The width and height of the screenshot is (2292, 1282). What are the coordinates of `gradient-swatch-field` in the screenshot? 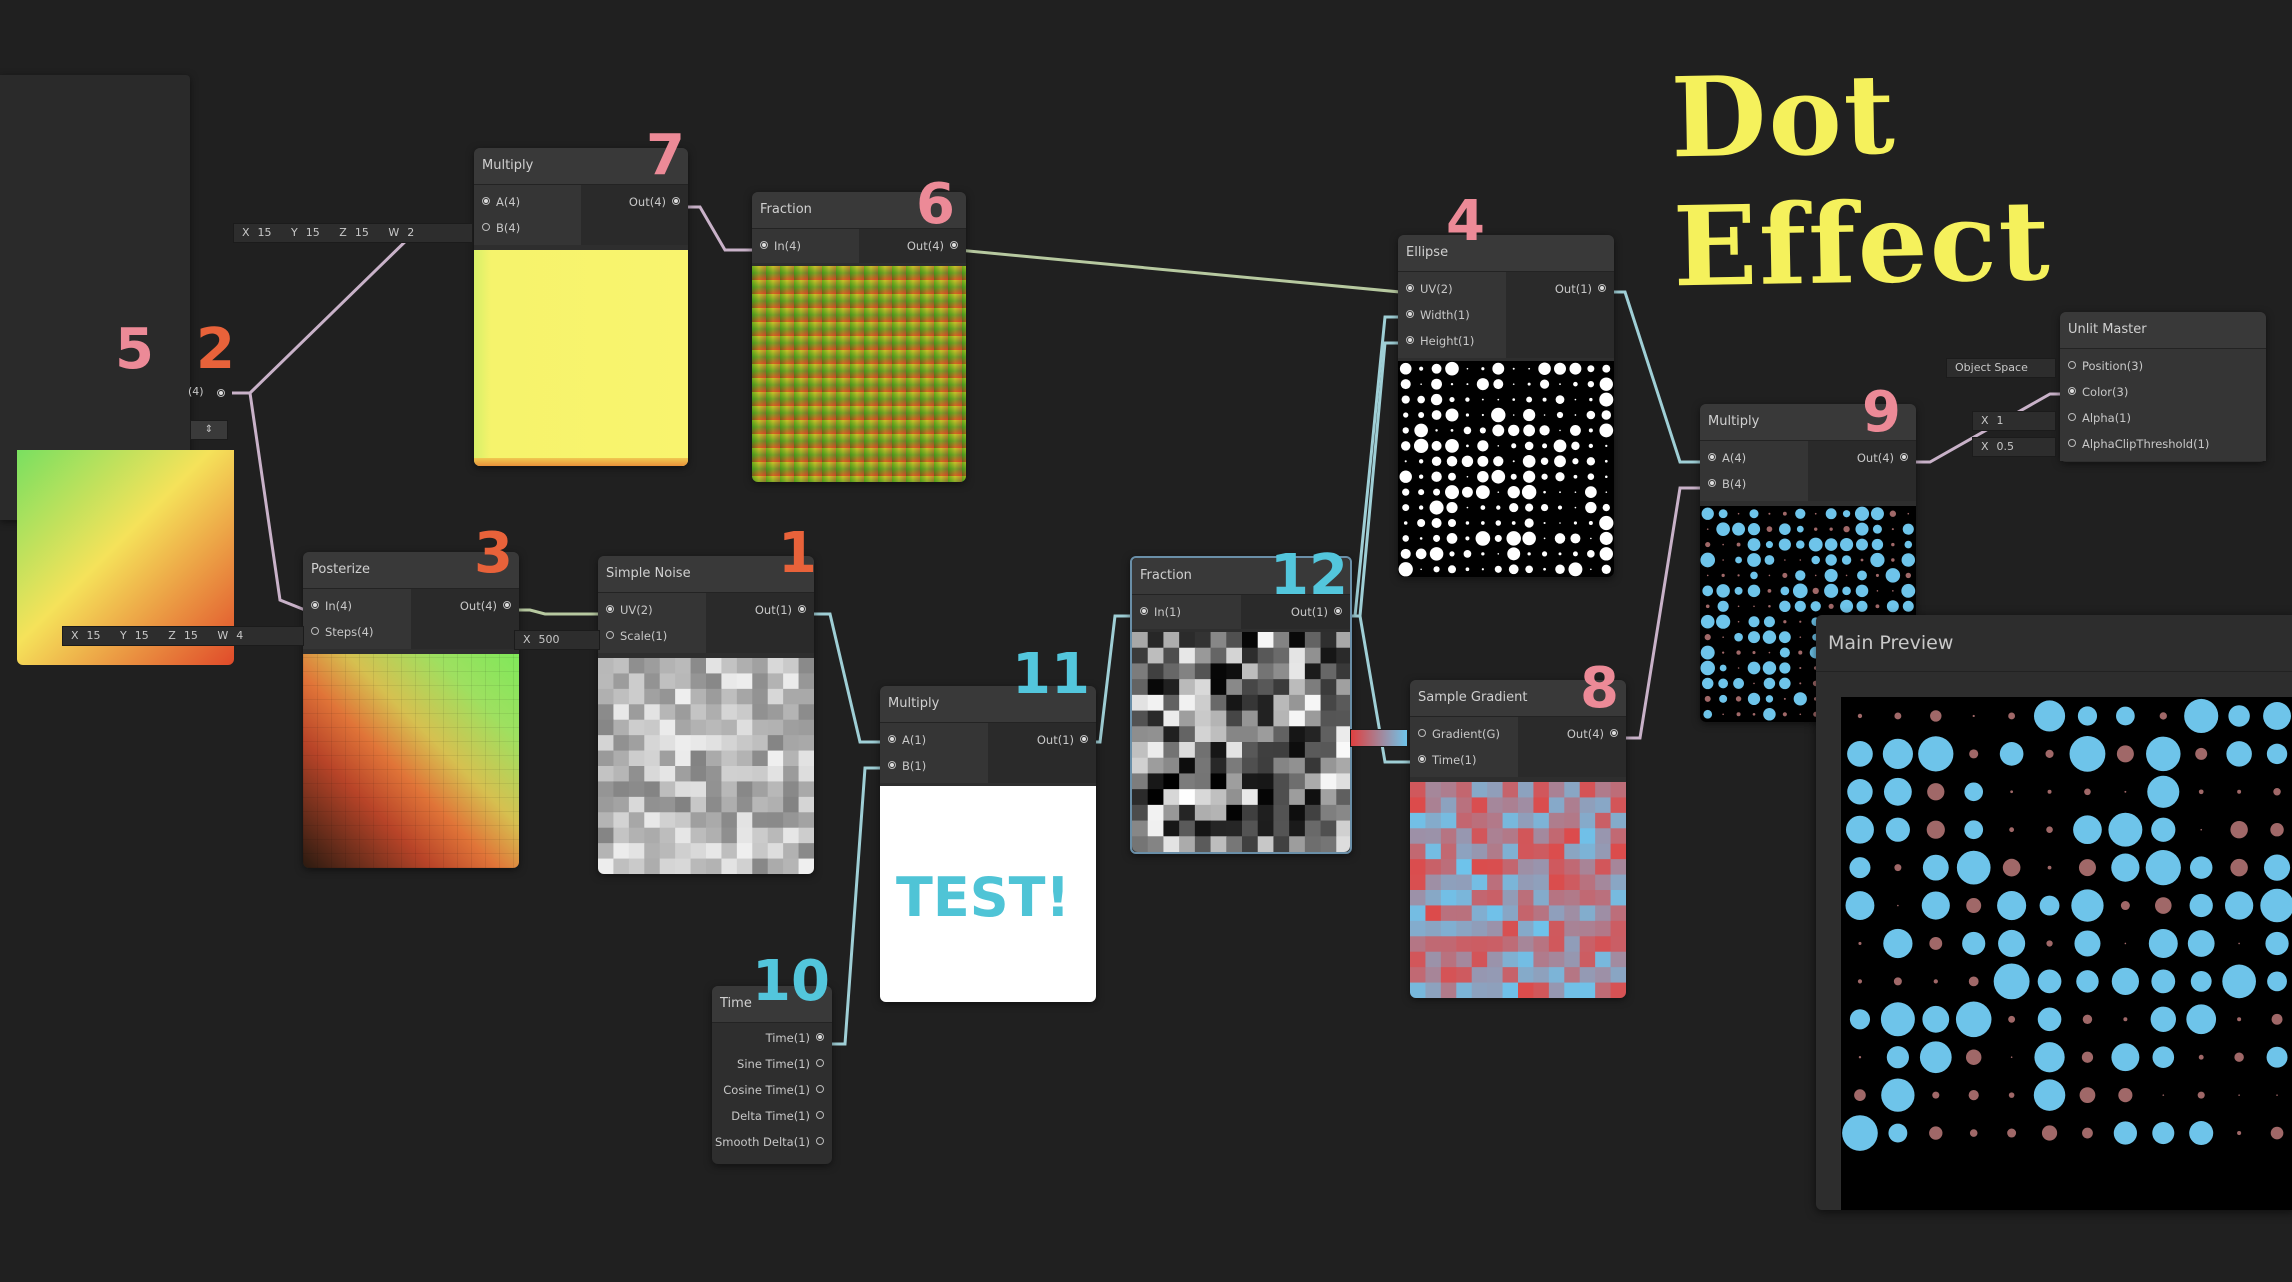 It's located at (1379, 738).